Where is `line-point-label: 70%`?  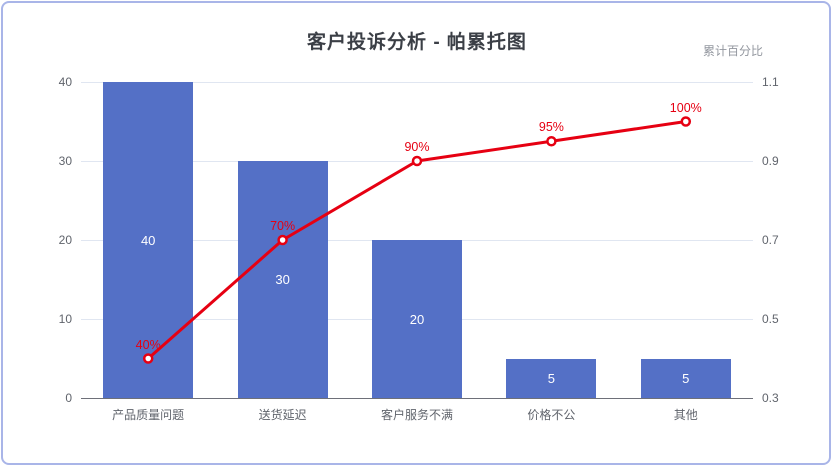 line-point-label: 70% is located at coordinates (283, 226).